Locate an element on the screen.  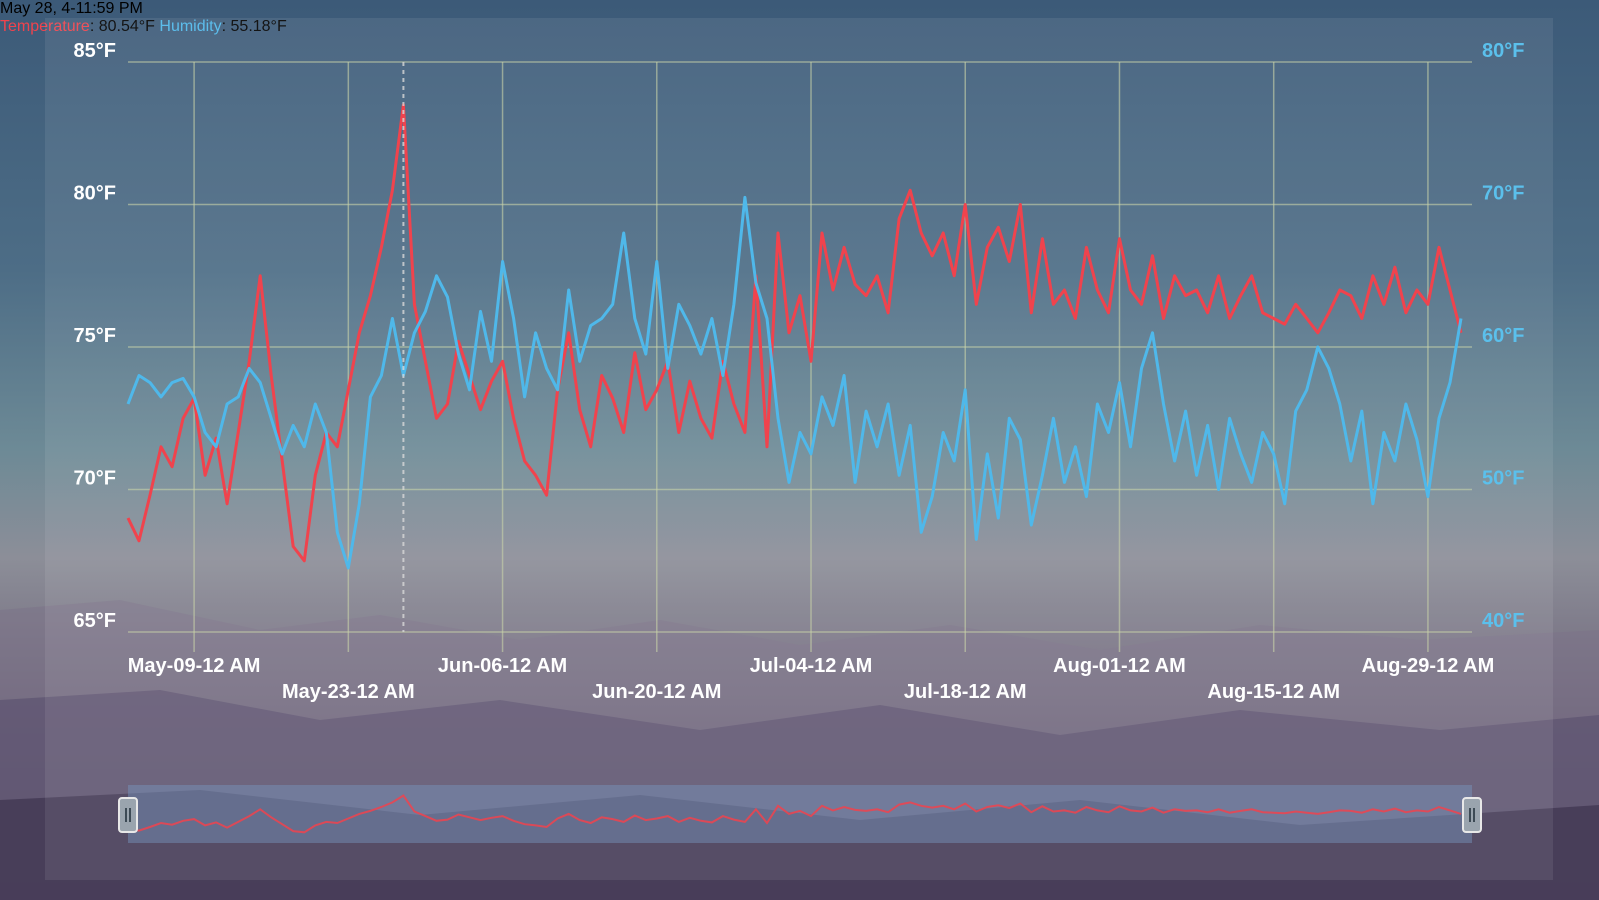
y-right-tick-label: 70°F is located at coordinates (1503, 194).